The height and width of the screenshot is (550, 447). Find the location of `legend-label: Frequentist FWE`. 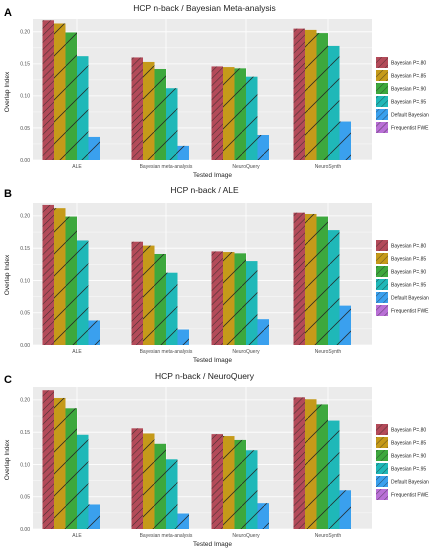

legend-label: Frequentist FWE is located at coordinates (410, 496).